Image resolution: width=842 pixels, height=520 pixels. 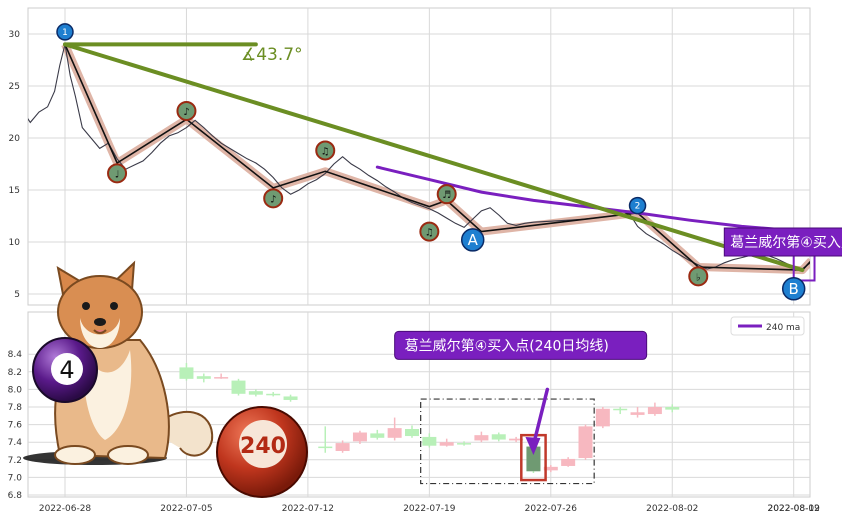 I want to click on lower-y-tick-label: 8.2, so click(x=15, y=373).